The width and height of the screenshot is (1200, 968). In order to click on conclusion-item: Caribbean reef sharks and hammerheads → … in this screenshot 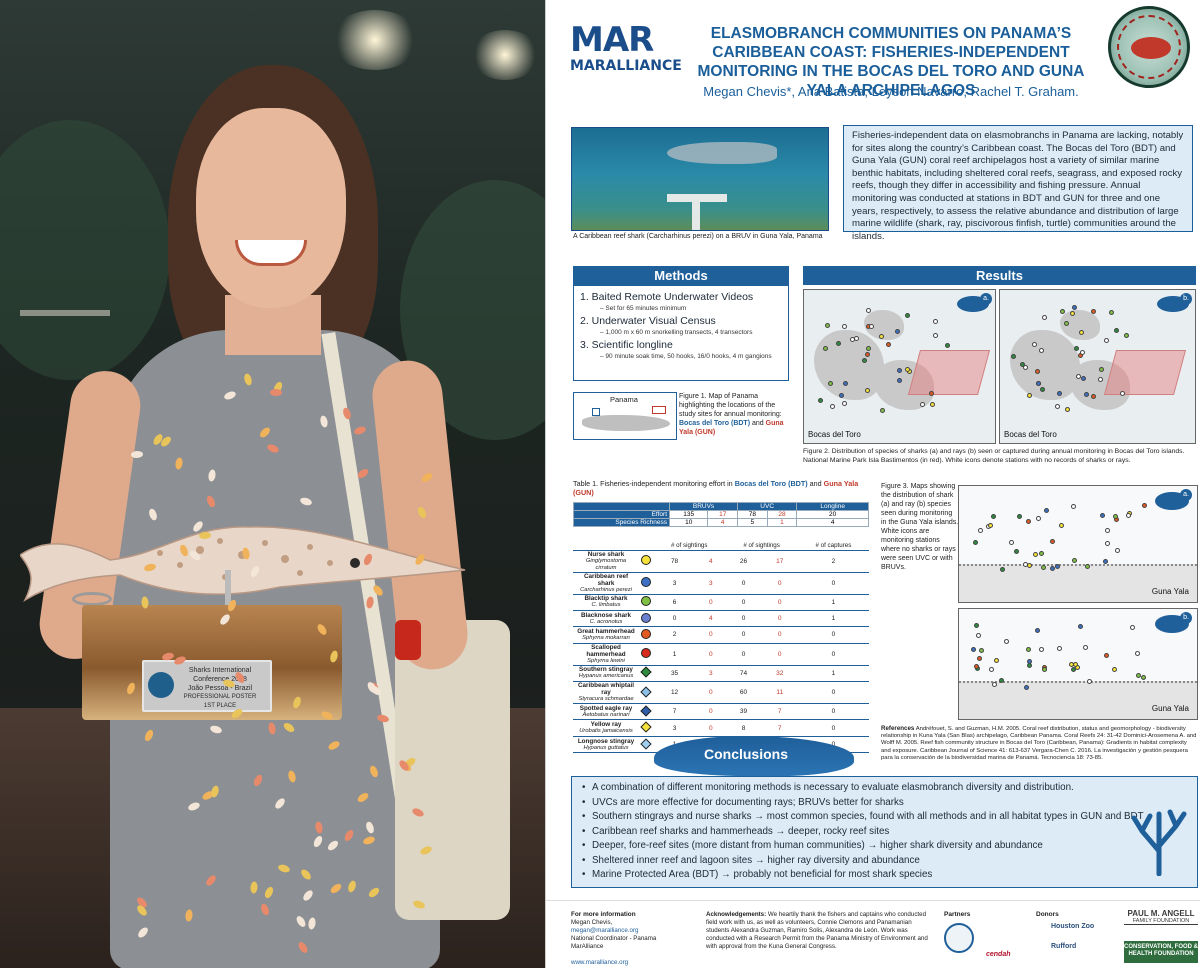, I will do `click(885, 832)`.